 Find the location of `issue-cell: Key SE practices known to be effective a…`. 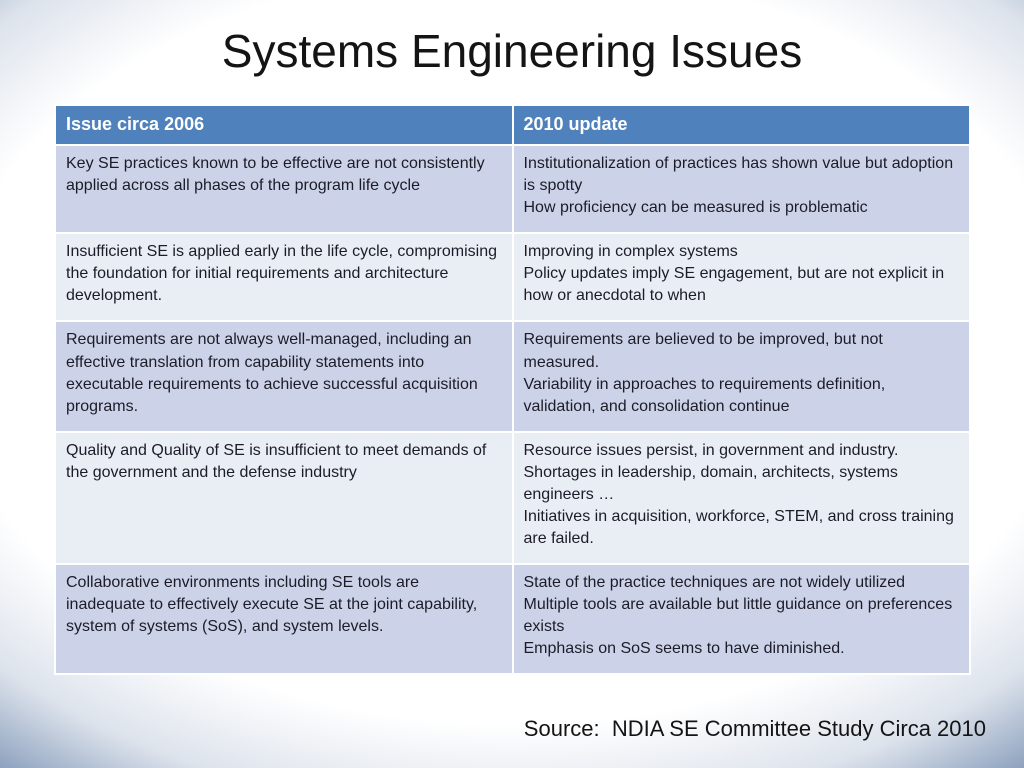

issue-cell: Key SE practices known to be effective a… is located at coordinates (284, 189).